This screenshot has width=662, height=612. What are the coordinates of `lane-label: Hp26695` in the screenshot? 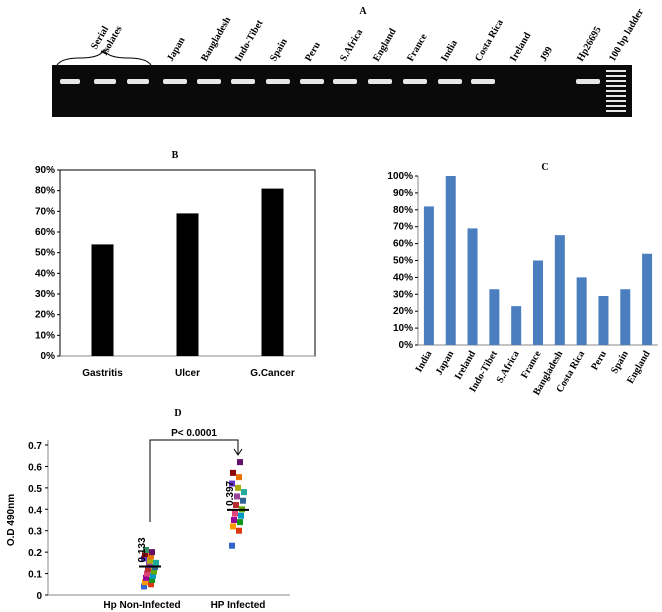 It's located at (589, 44).